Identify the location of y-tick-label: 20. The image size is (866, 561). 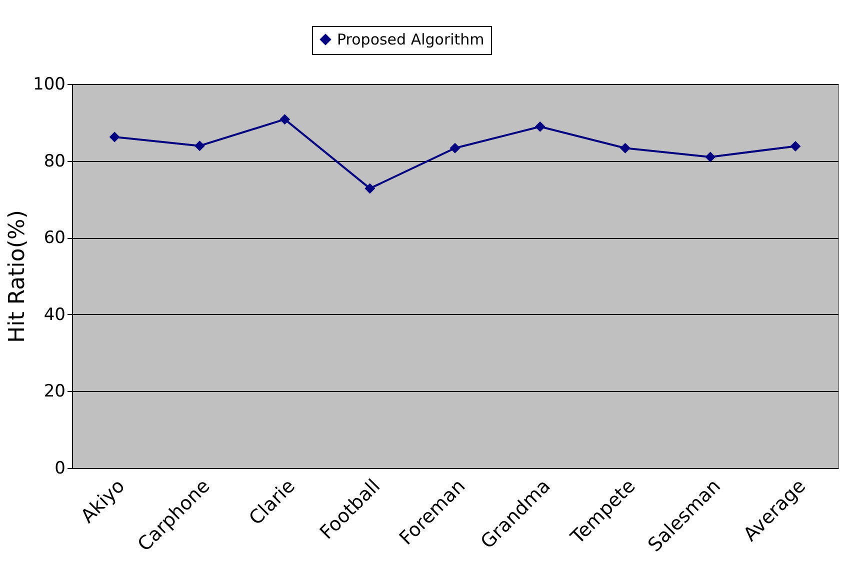
(55, 392).